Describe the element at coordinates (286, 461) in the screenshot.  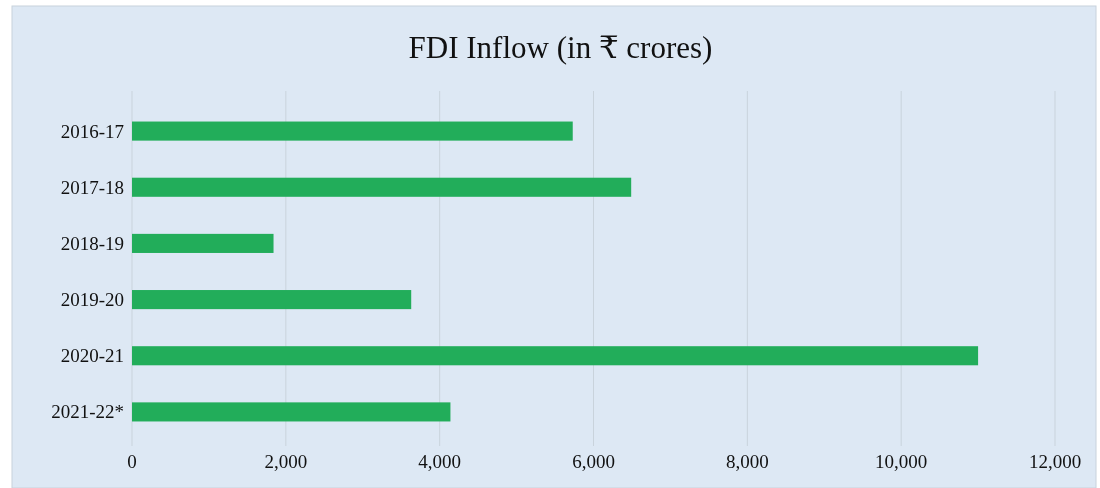
I see `x-tick-label: 2,000` at that location.